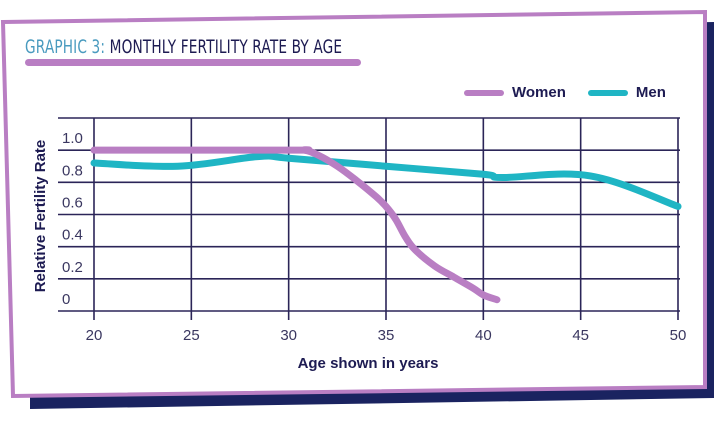 This screenshot has height=422, width=720. I want to click on chart-title-main: MONTHLY FERTILITY RATE BY AGE, so click(226, 47).